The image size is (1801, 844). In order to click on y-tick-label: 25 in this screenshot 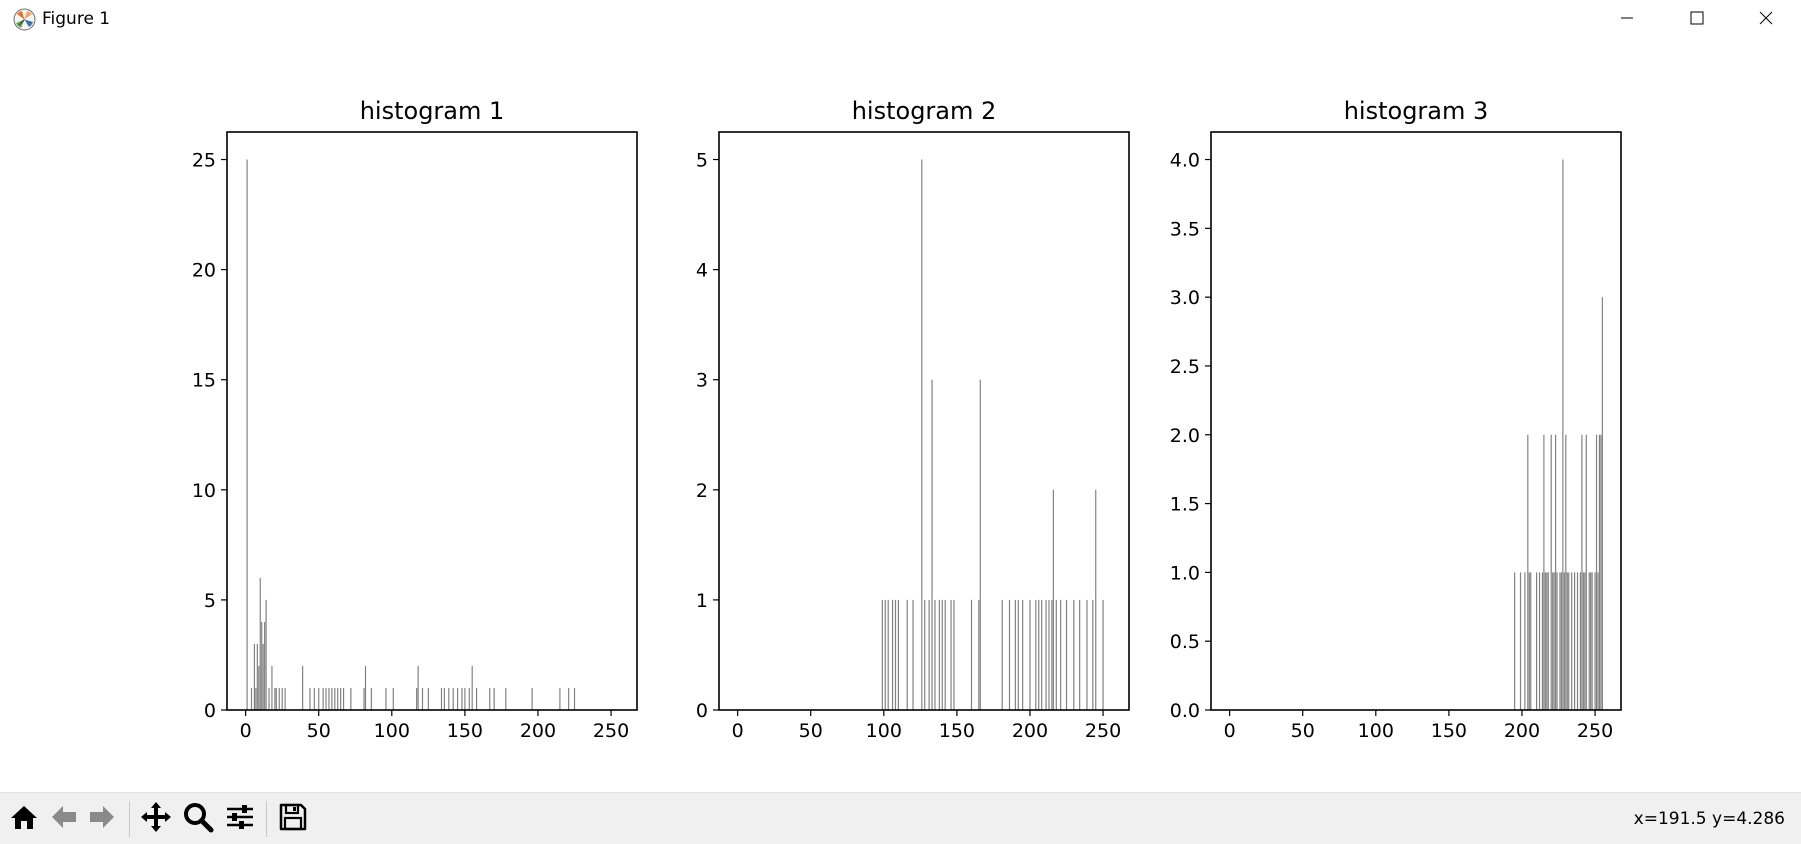, I will do `click(204, 161)`.